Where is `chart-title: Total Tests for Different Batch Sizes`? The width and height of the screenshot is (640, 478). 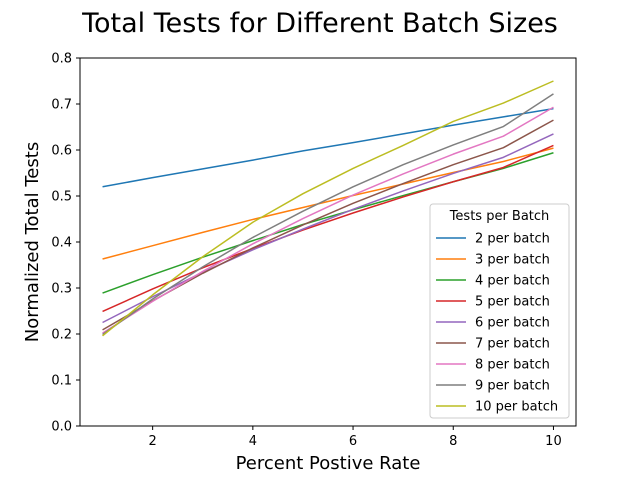 chart-title: Total Tests for Different Batch Sizes is located at coordinates (319, 23).